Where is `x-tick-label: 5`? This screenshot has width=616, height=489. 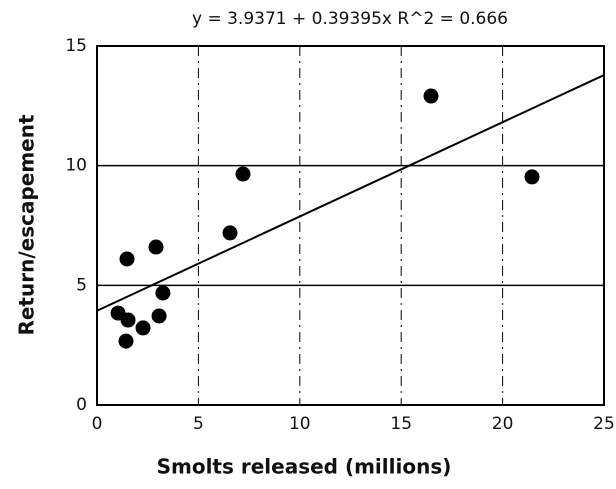
x-tick-label: 5 is located at coordinates (198, 424).